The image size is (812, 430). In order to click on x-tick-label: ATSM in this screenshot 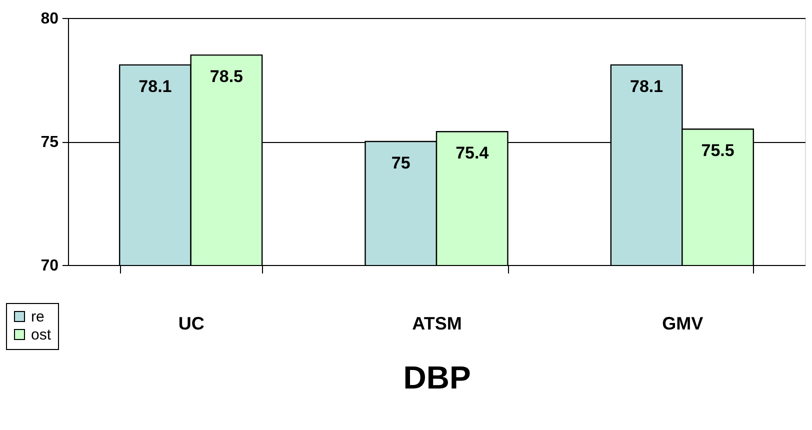, I will do `click(437, 324)`.